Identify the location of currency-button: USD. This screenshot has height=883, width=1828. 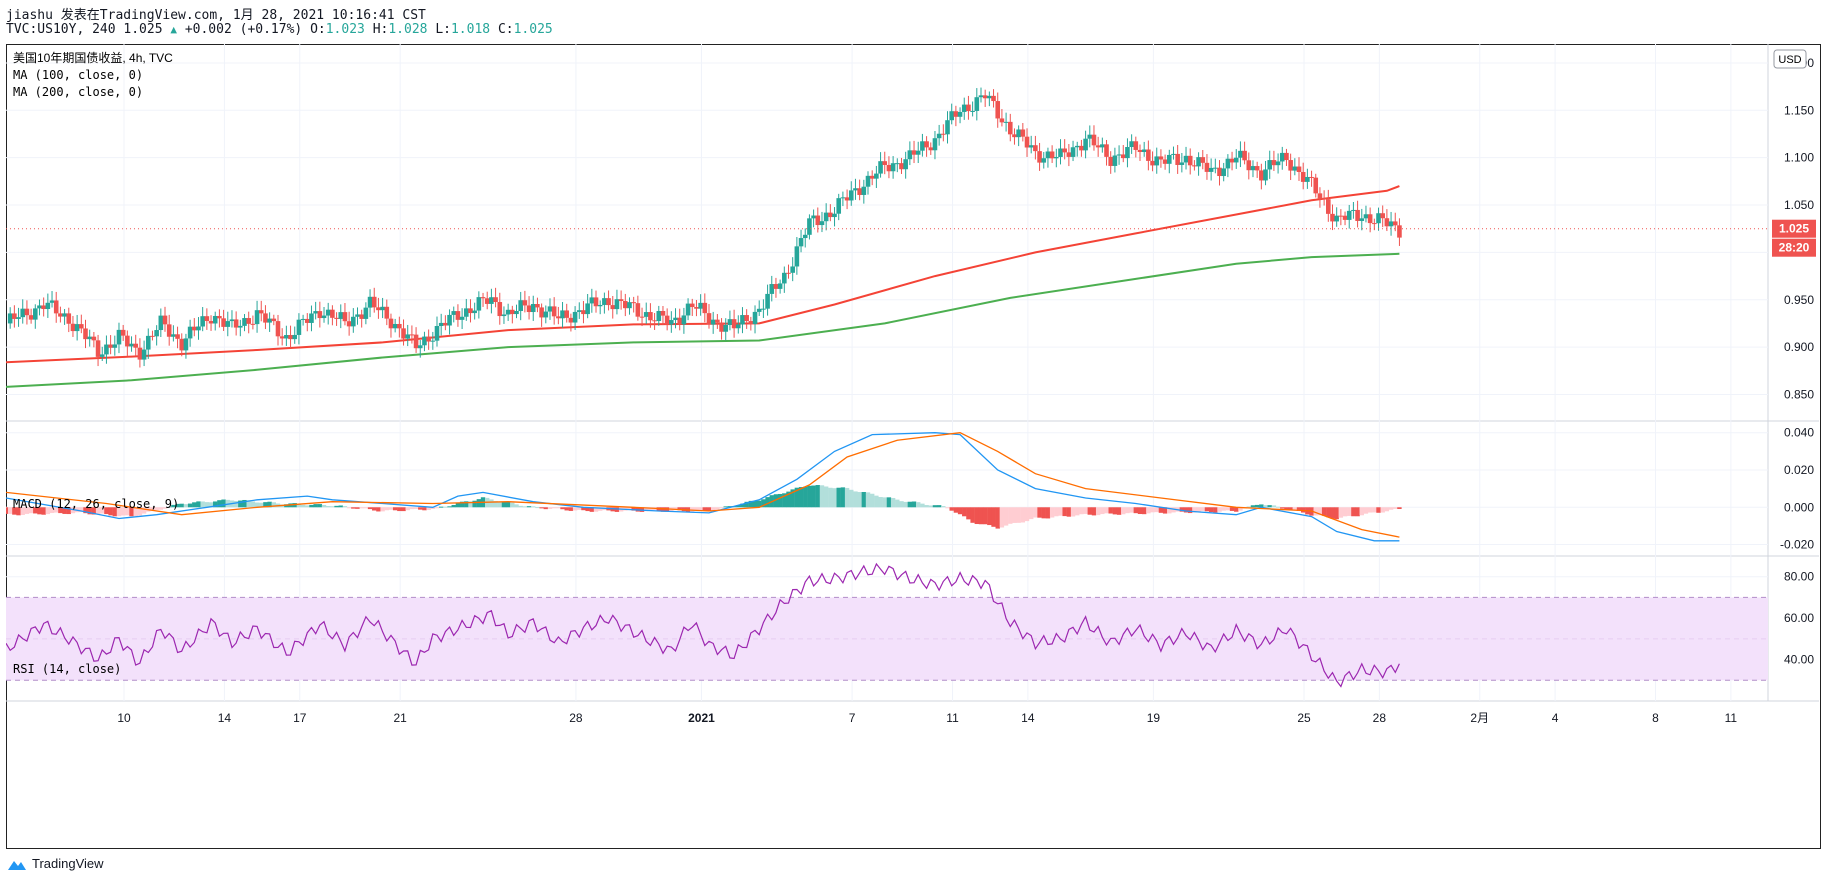
(1790, 59).